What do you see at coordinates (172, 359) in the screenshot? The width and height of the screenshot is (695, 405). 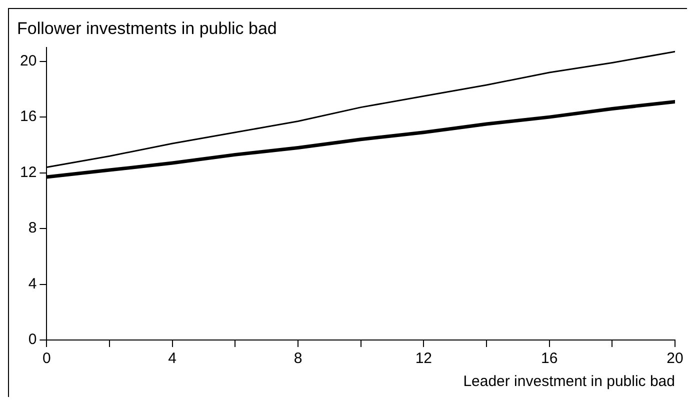 I see `x-tick-label: 4` at bounding box center [172, 359].